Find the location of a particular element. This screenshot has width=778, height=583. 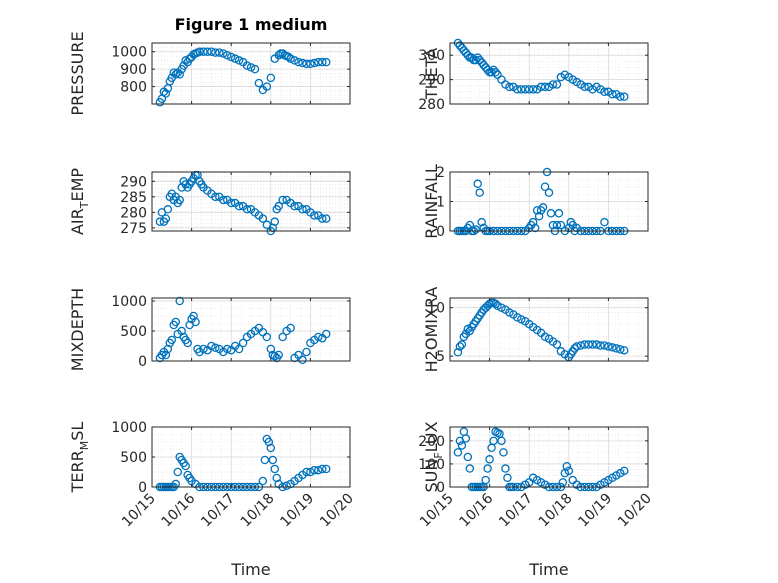

x-axis-label: Time is located at coordinates (250, 569).